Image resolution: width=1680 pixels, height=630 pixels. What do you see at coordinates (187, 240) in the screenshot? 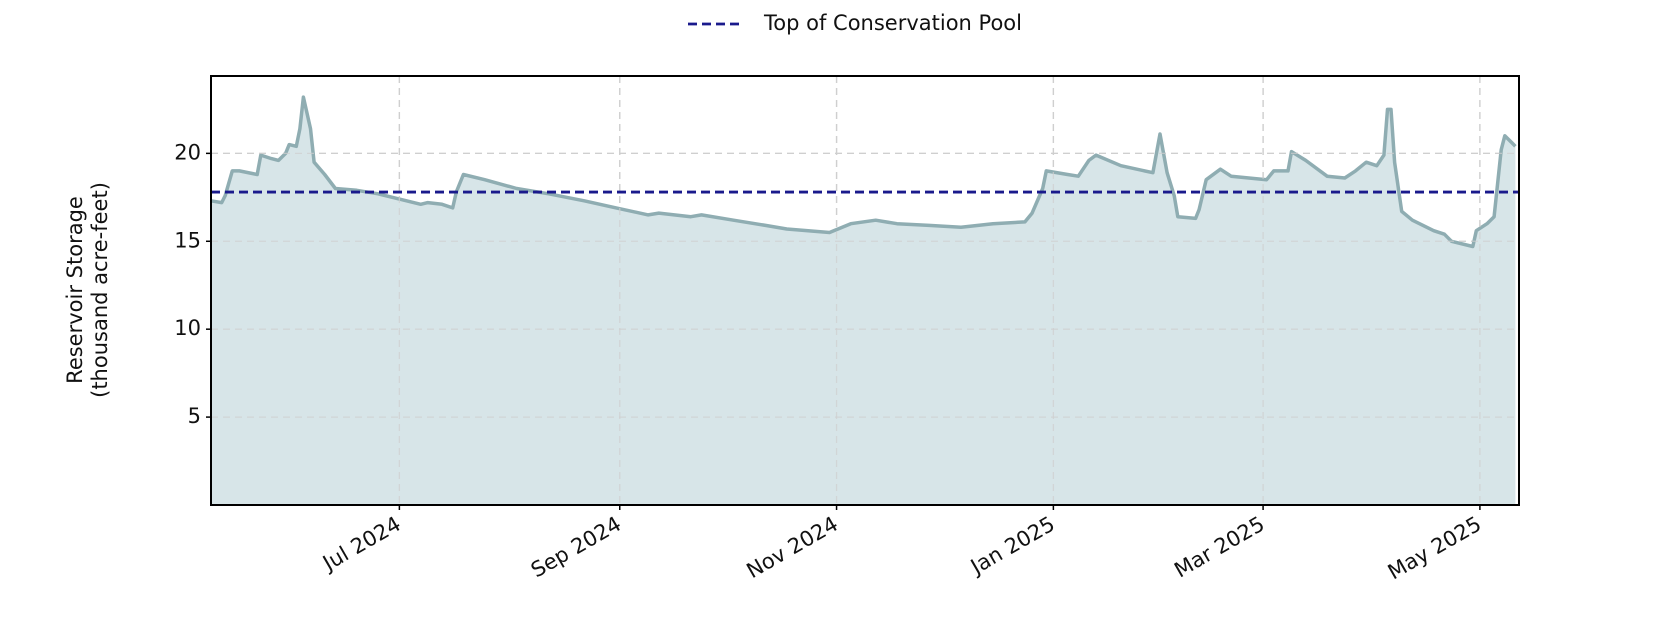
I see `y-tick-label: 15` at bounding box center [187, 240].